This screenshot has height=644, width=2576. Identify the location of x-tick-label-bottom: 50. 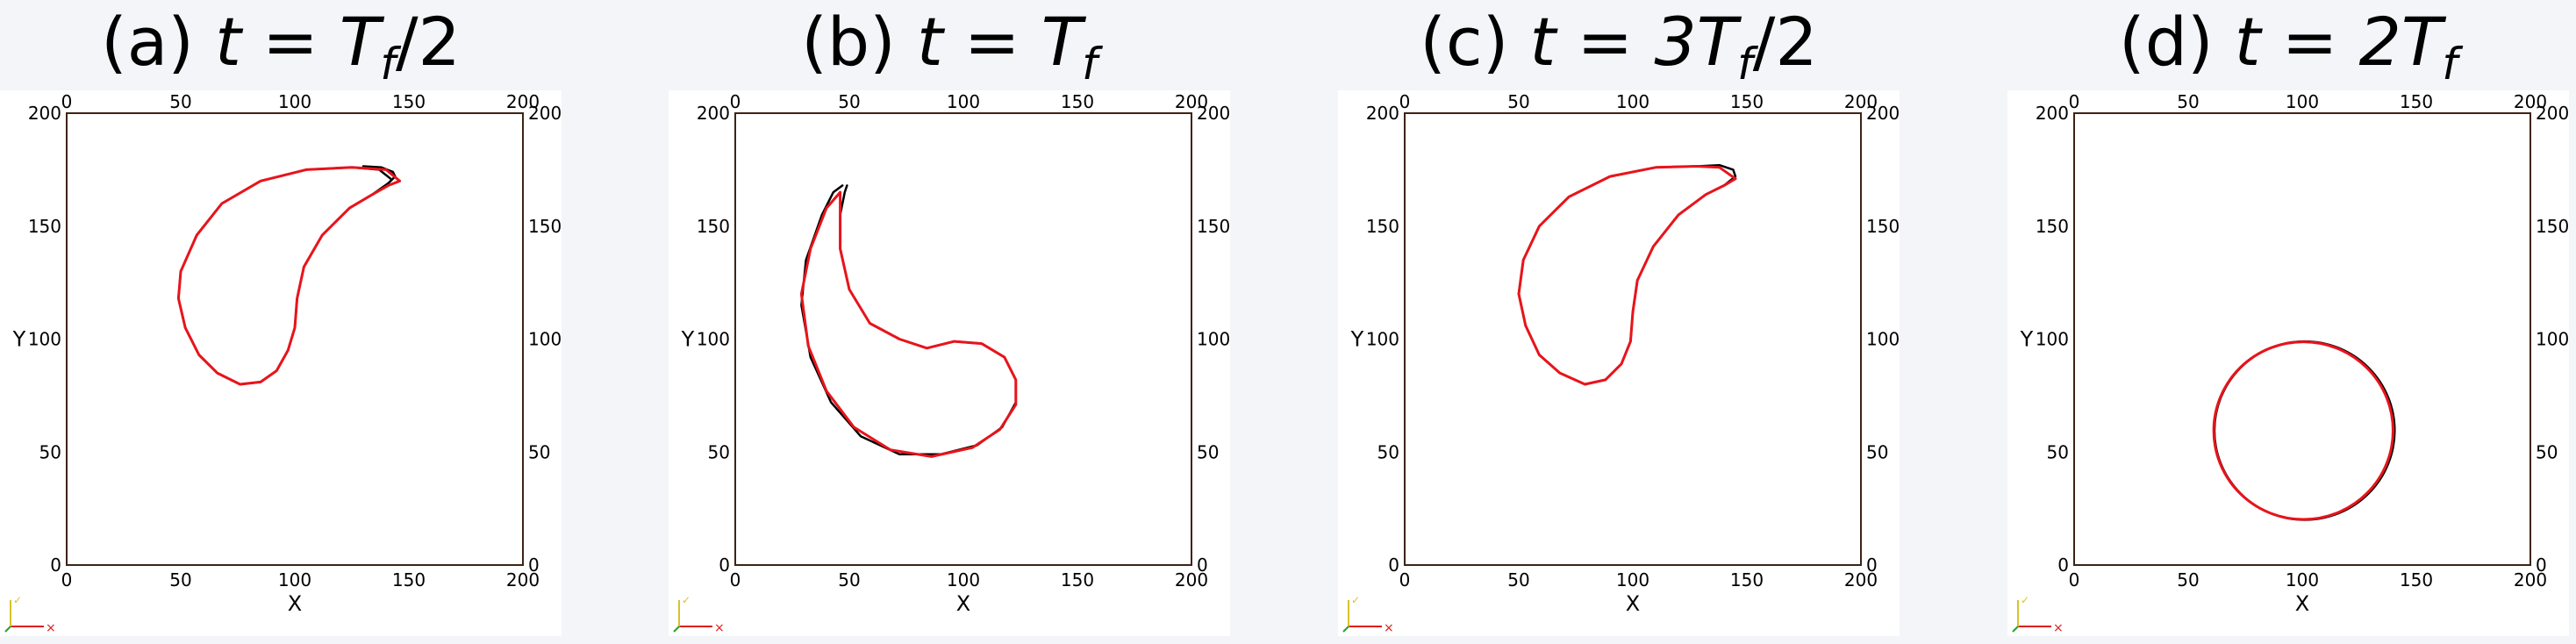
(849, 579).